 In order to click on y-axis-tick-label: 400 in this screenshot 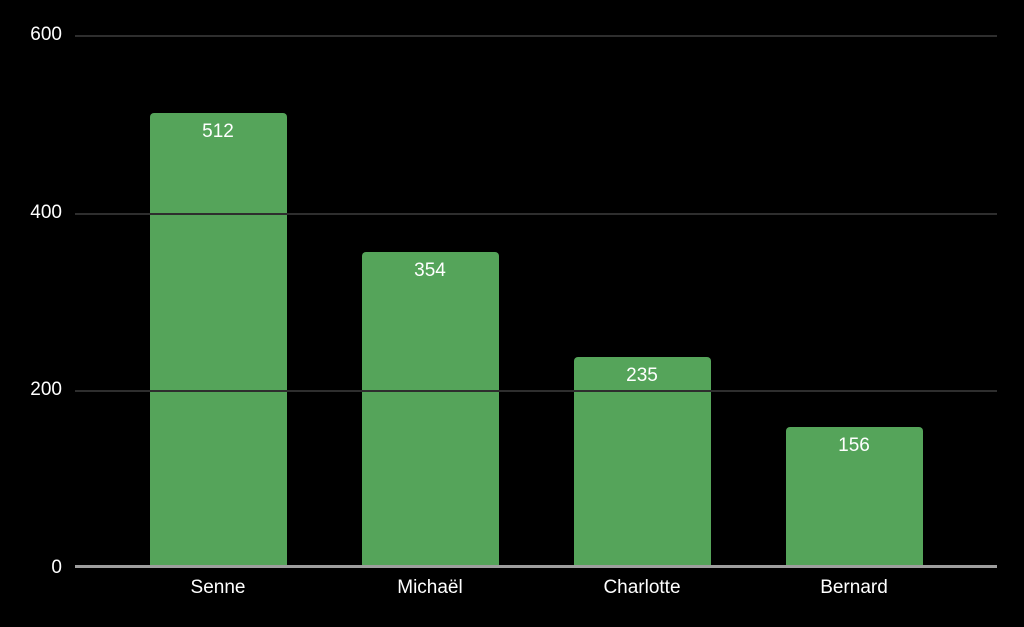, I will do `click(46, 212)`.